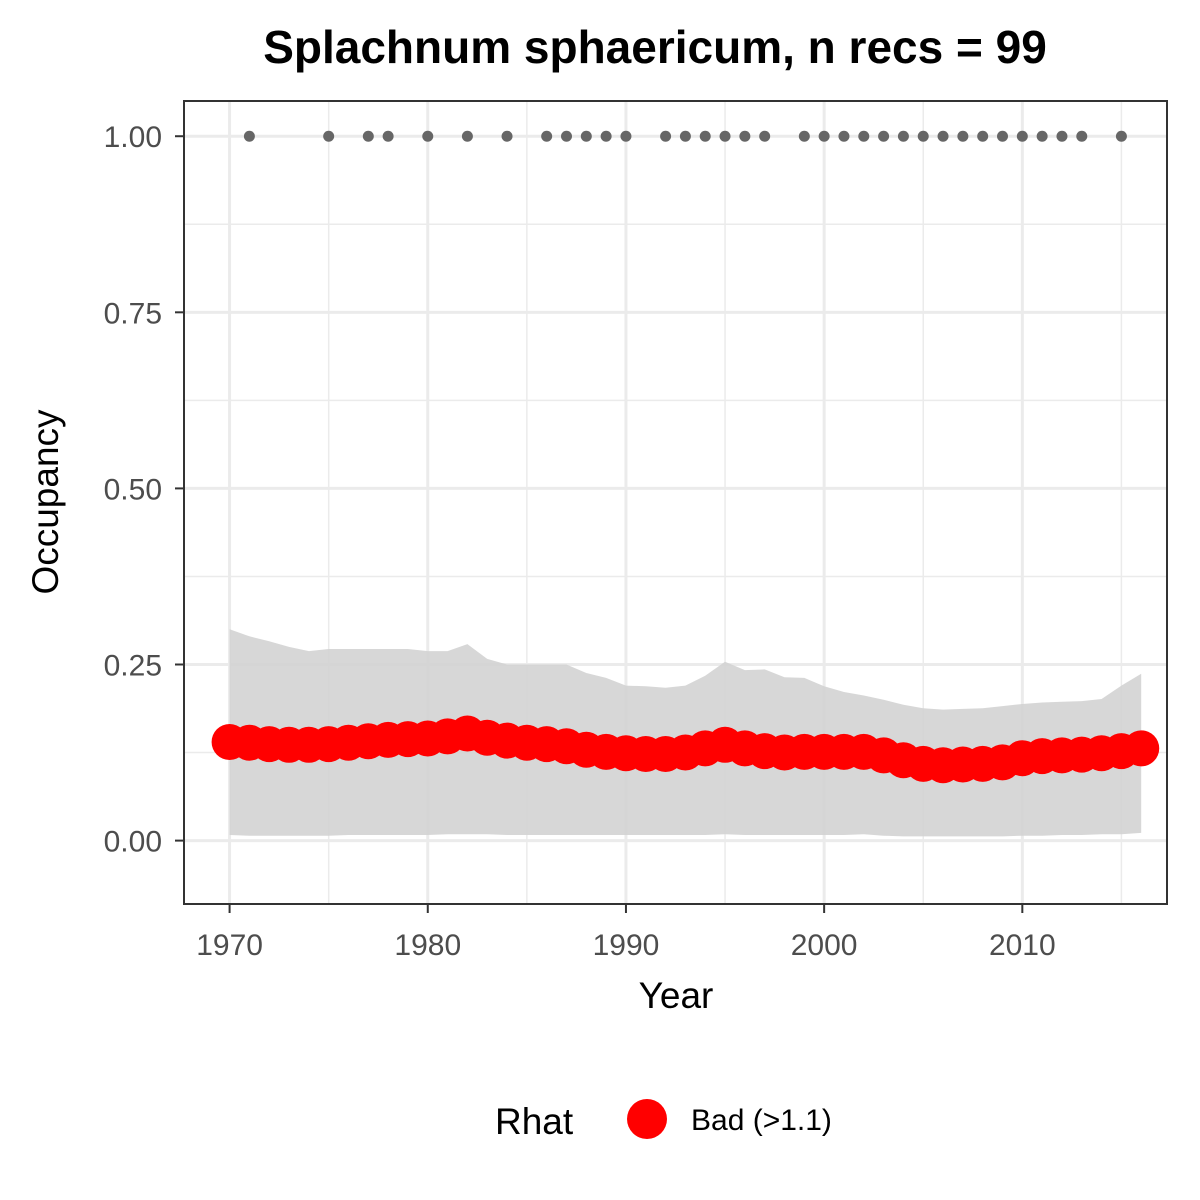 The width and height of the screenshot is (1200, 1200). I want to click on legend-key-bad, so click(647, 1119).